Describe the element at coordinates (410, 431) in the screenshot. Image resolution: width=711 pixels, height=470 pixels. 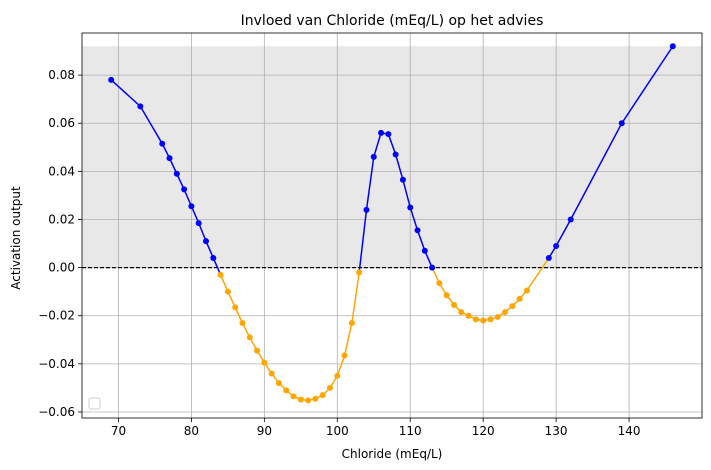
I see `x-tick-label: 110` at that location.